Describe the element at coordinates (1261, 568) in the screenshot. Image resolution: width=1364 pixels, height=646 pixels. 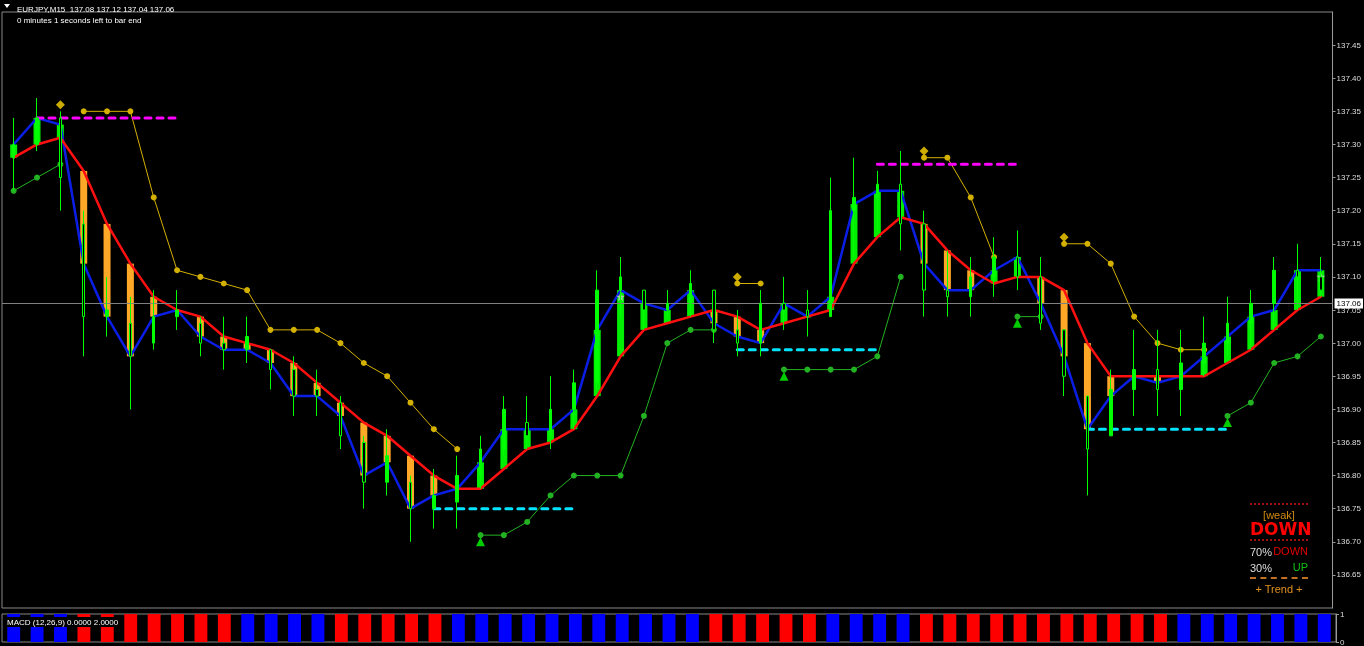
I see `annotation: 30%` at that location.